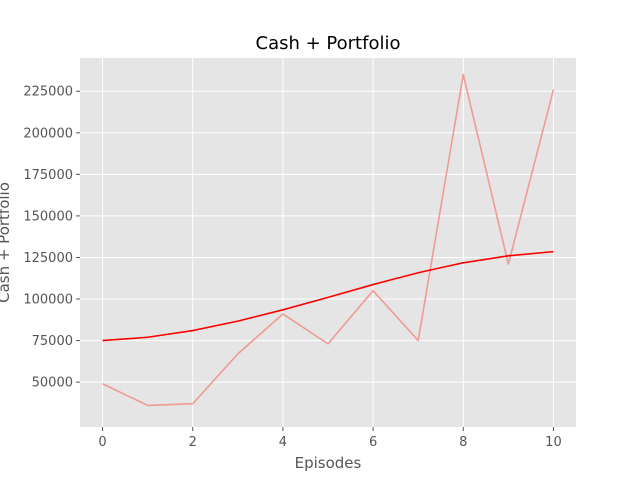 The image size is (640, 480). What do you see at coordinates (553, 442) in the screenshot?
I see `x-tick-label: 10` at bounding box center [553, 442].